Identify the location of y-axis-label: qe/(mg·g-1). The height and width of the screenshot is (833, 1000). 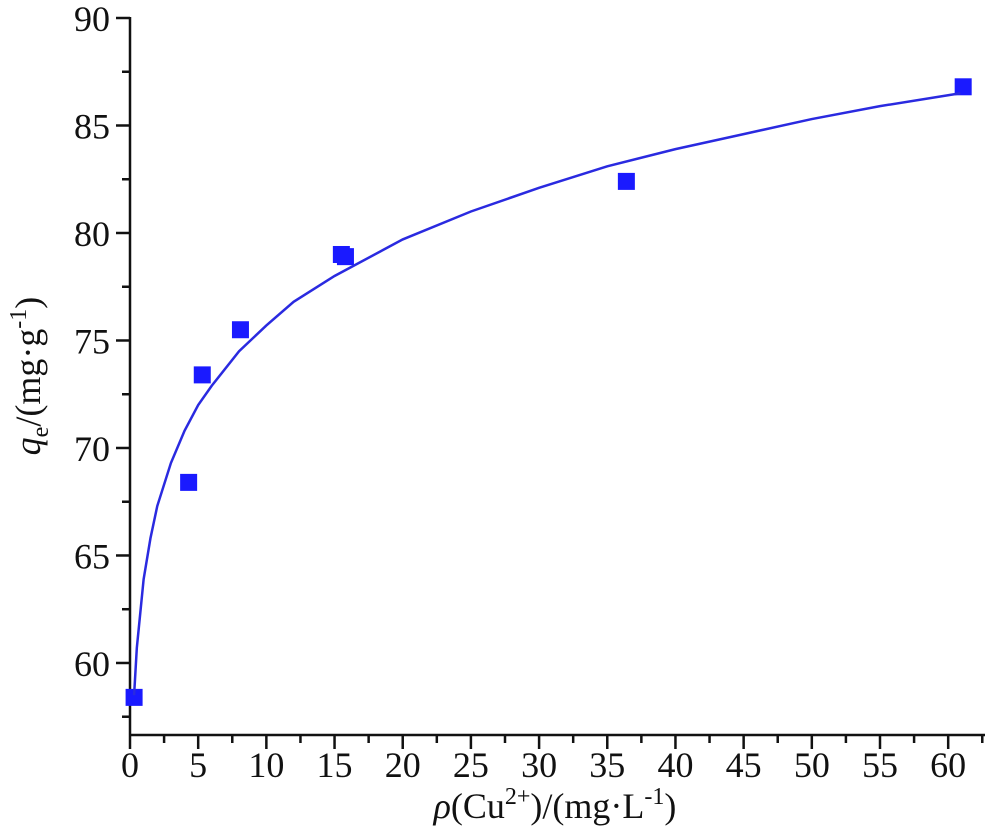
(30, 376).